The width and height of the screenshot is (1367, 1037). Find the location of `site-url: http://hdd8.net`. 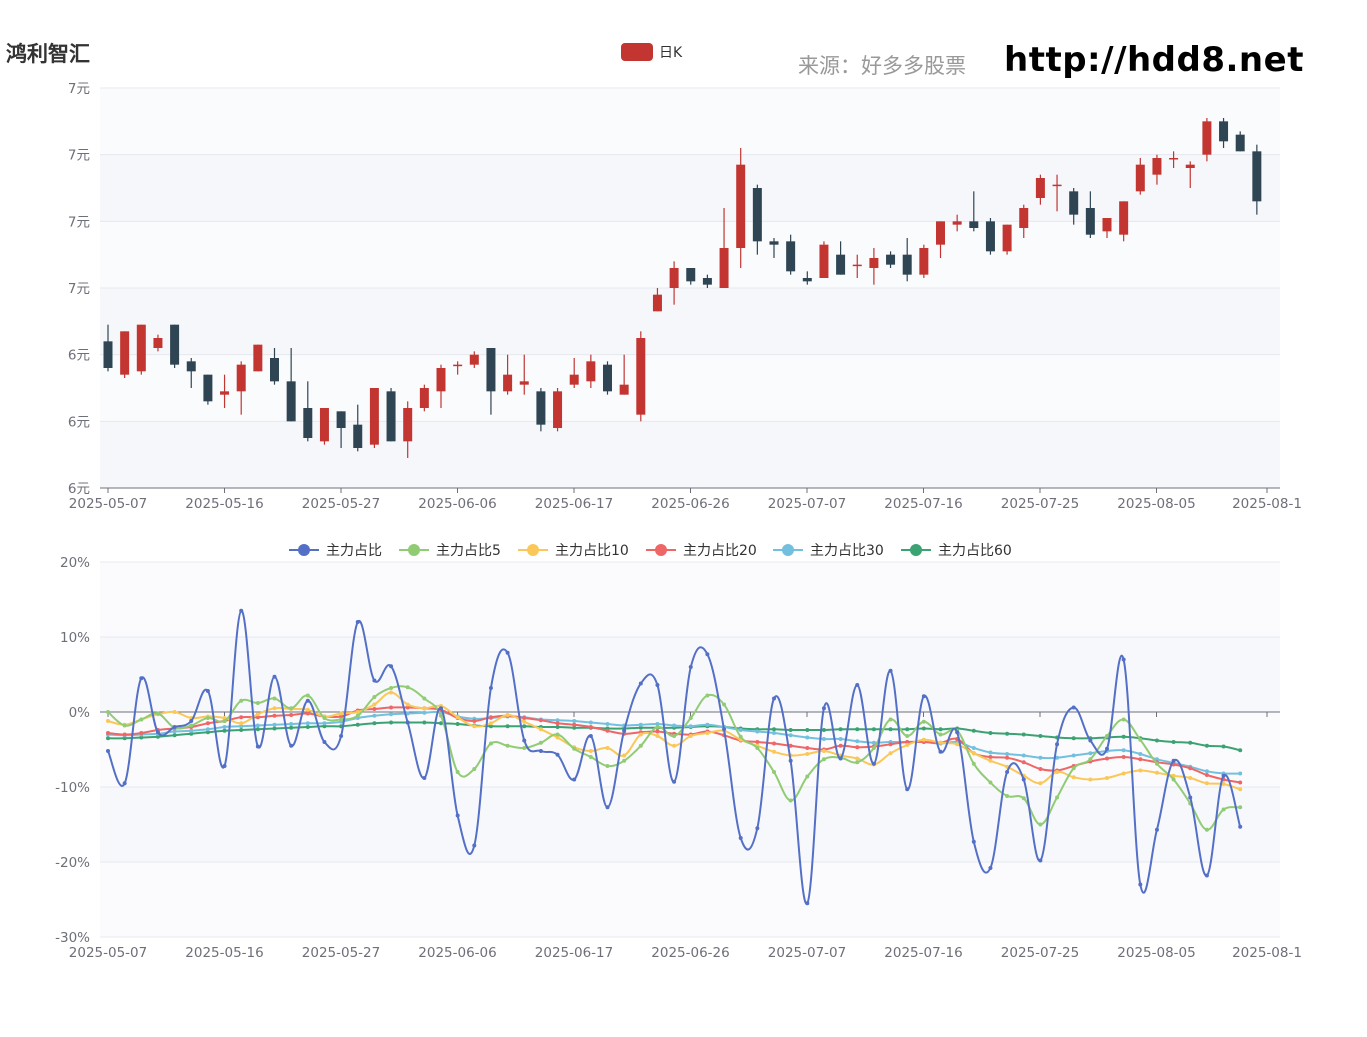

site-url: http://hdd8.net is located at coordinates (1154, 60).